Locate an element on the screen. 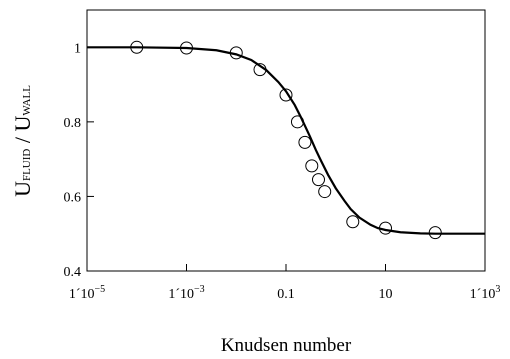  x-tick-label-1: 1´10−3 is located at coordinates (186, 293).